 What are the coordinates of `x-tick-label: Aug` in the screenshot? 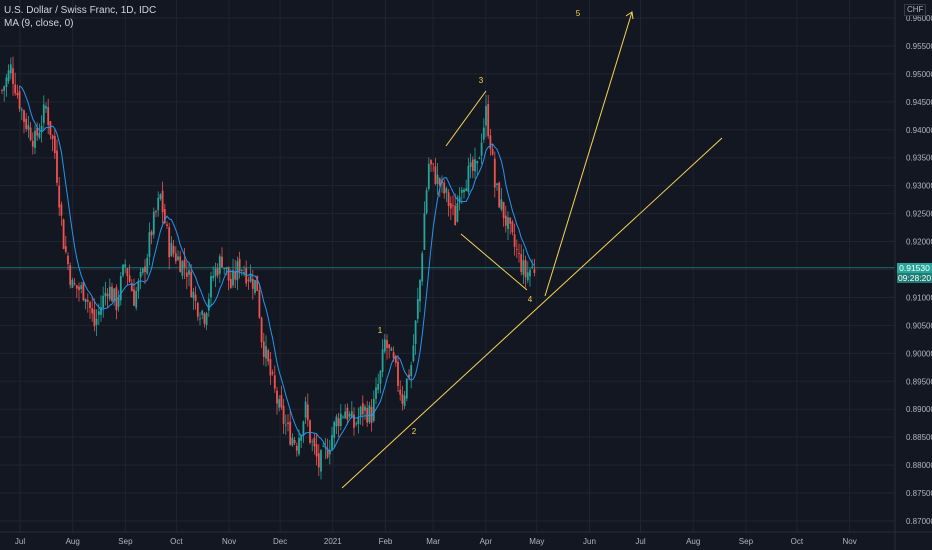 It's located at (73, 541).